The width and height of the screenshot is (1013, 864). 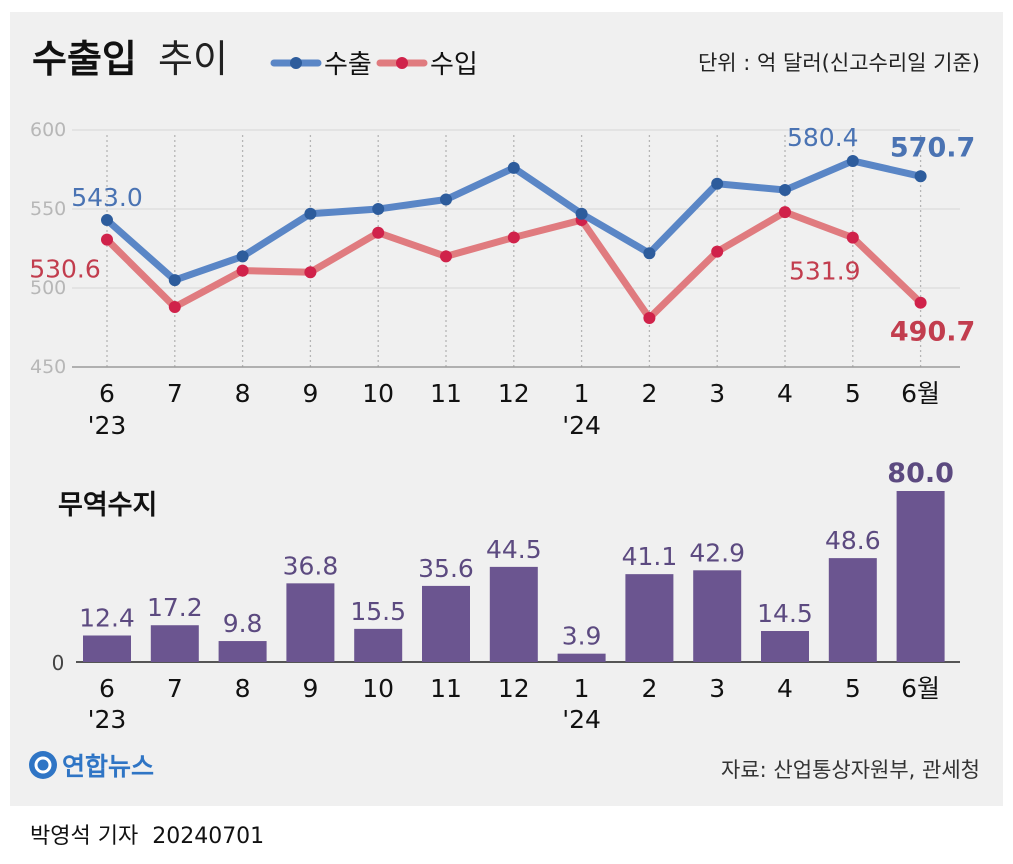 I want to click on x-tick-label: 10, so click(x=378, y=393).